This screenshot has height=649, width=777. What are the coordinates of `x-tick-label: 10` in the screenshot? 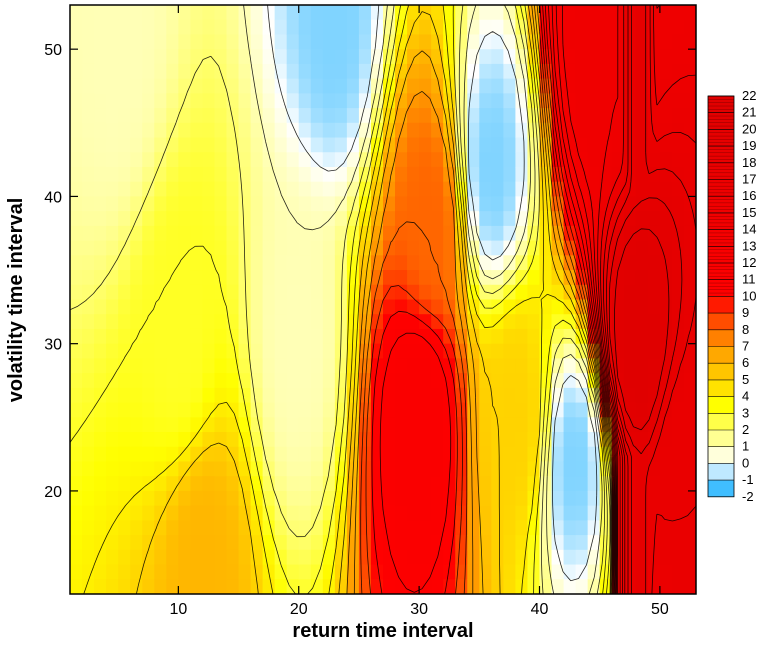 It's located at (178, 609).